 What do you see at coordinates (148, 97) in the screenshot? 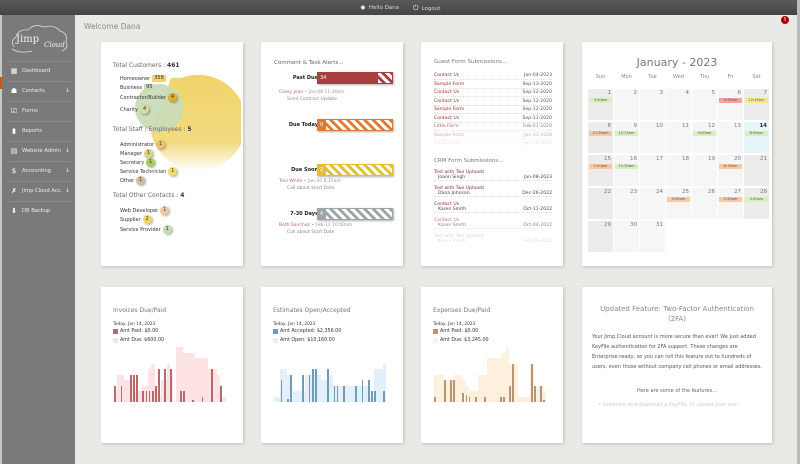
I see `contact-type-row: Contractor/Builder 4` at bounding box center [148, 97].